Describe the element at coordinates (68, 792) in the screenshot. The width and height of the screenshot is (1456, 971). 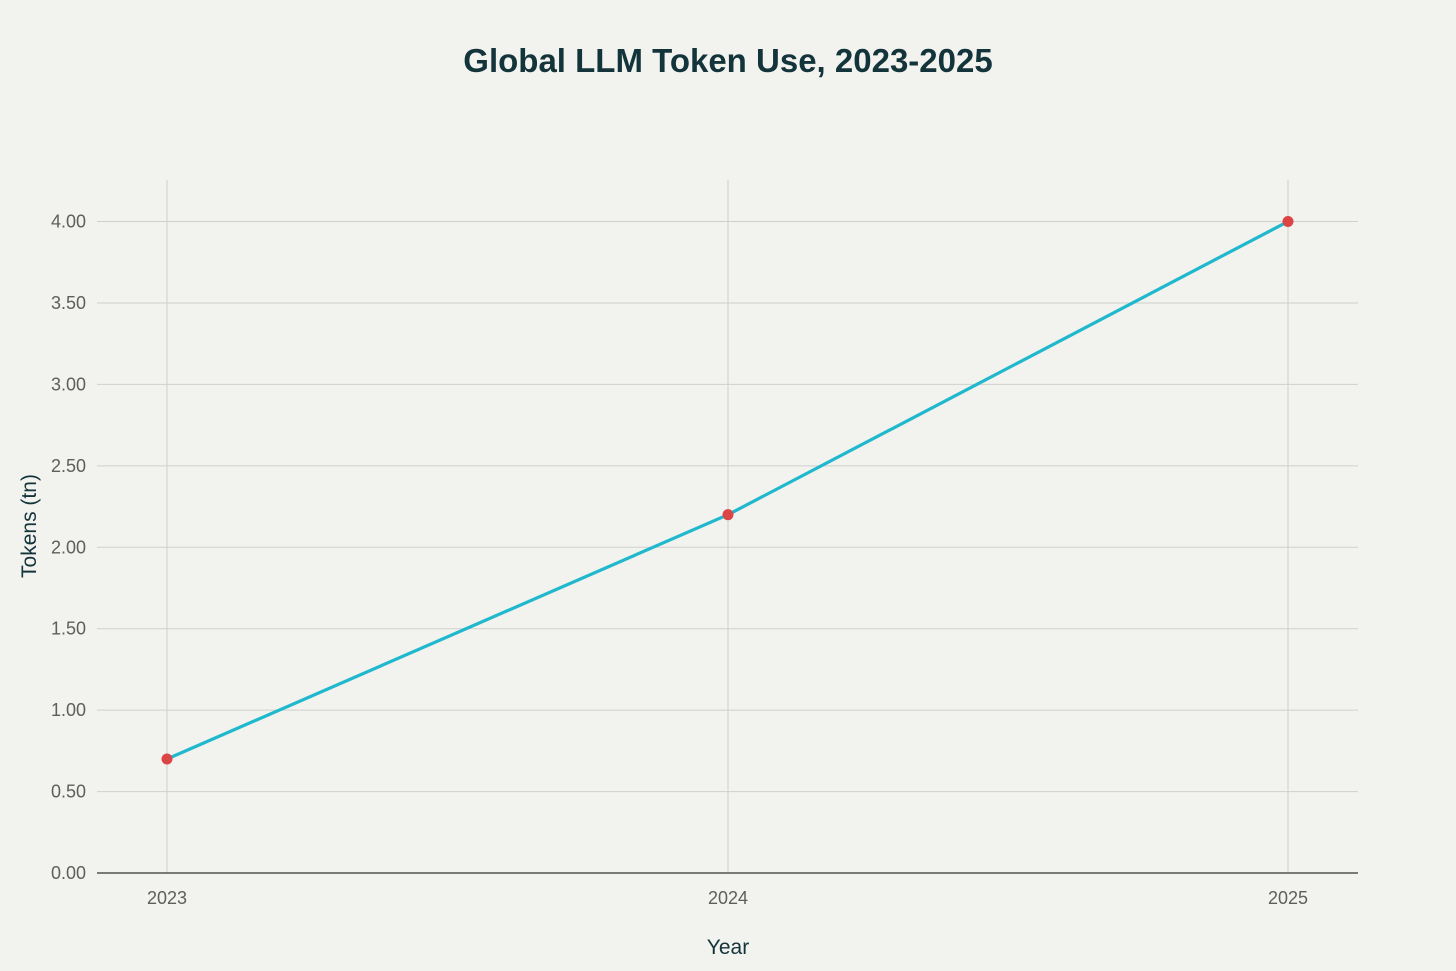
I see `y-tick-label: 0.50` at that location.